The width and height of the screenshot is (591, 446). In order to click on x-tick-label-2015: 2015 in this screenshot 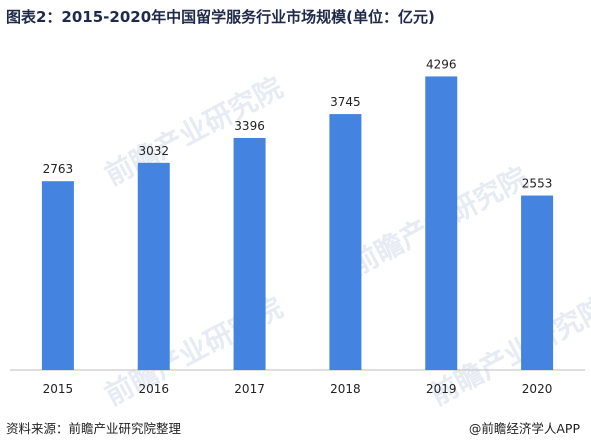, I will do `click(58, 389)`.